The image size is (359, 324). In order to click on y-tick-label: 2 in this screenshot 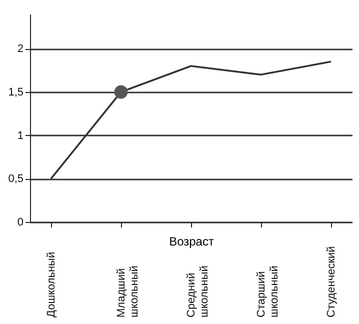, I will do `click(20, 49)`.